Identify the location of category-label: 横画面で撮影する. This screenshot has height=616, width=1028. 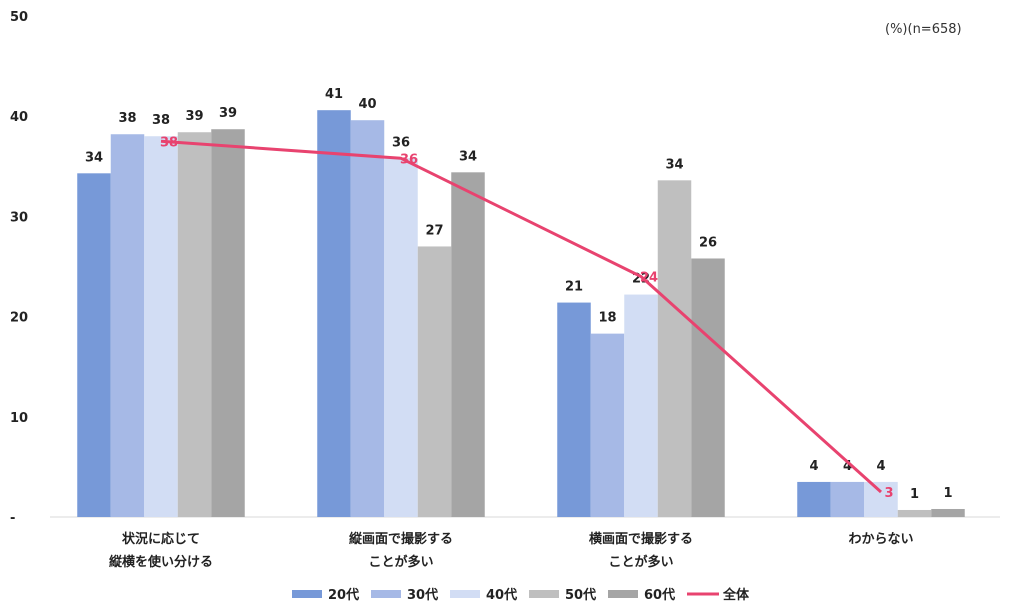
(641, 539).